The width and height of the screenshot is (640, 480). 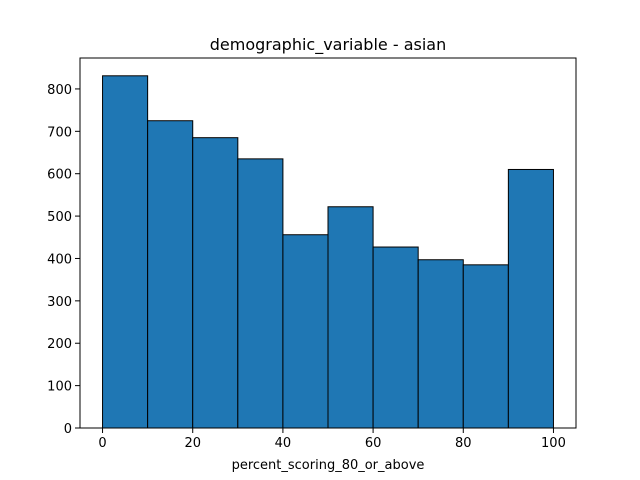 What do you see at coordinates (68, 429) in the screenshot?
I see `y-tick-label: 0` at bounding box center [68, 429].